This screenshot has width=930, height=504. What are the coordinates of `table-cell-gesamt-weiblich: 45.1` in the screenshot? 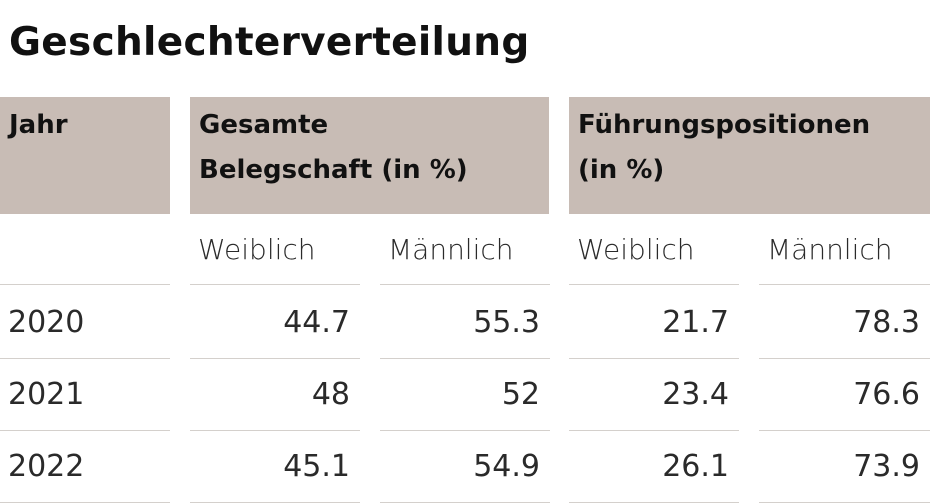 It's located at (275, 467).